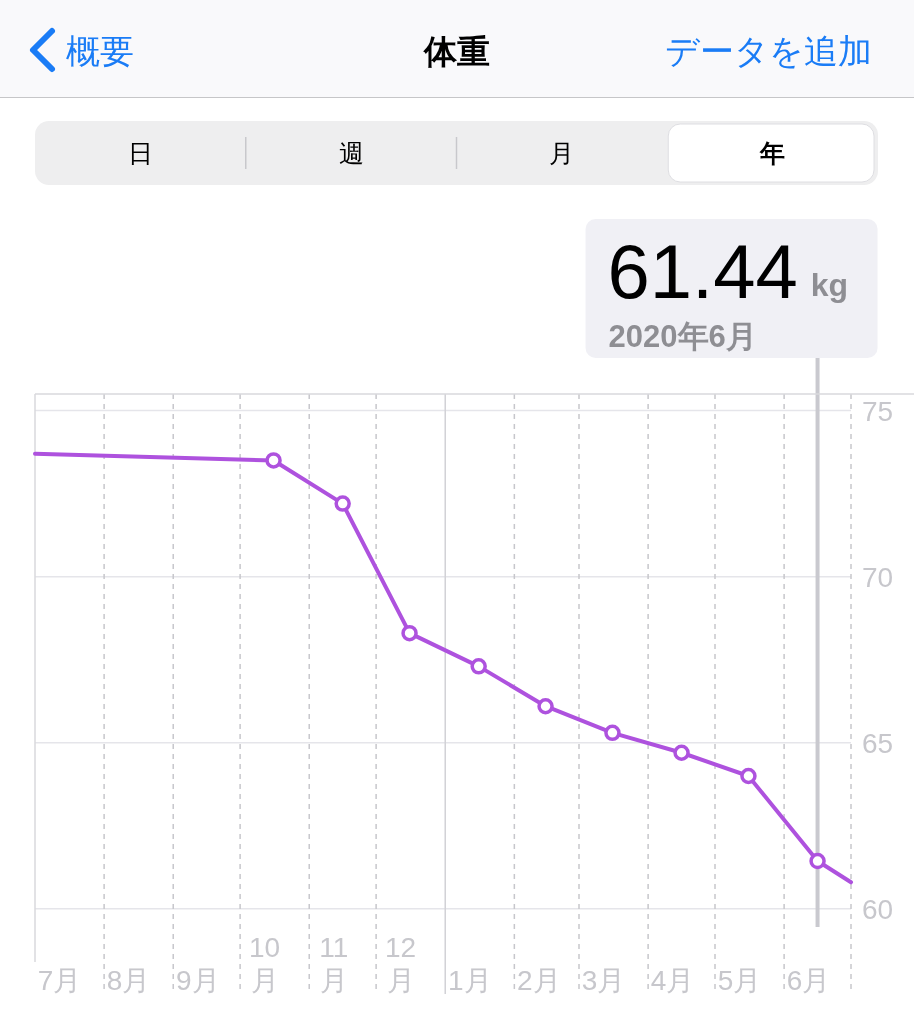  I want to click on annotation: 2020年6月, so click(682, 336).